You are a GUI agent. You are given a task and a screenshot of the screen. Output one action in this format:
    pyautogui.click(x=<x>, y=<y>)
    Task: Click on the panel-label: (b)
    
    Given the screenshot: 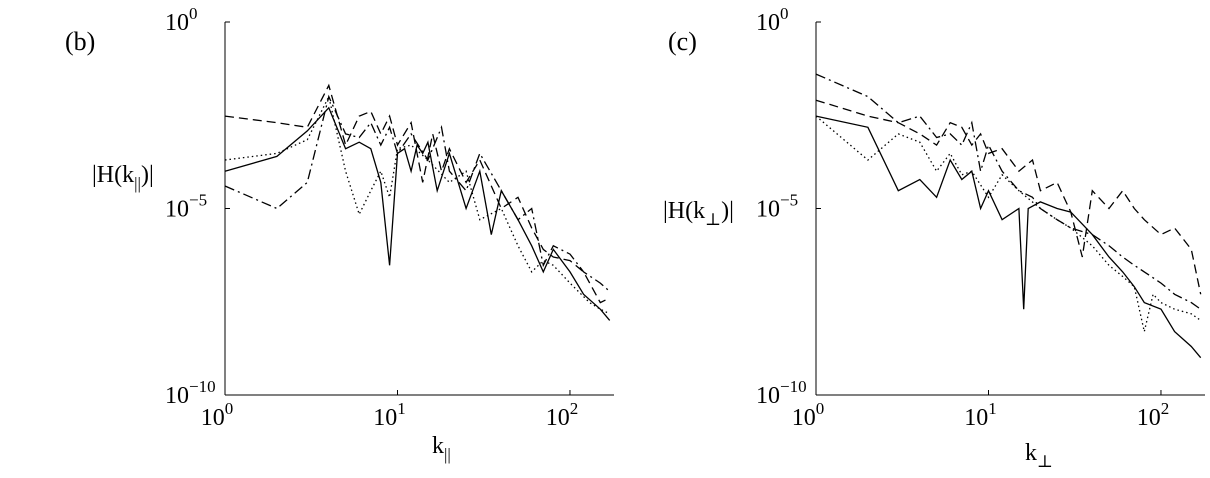 What is the action you would take?
    pyautogui.click(x=80, y=41)
    